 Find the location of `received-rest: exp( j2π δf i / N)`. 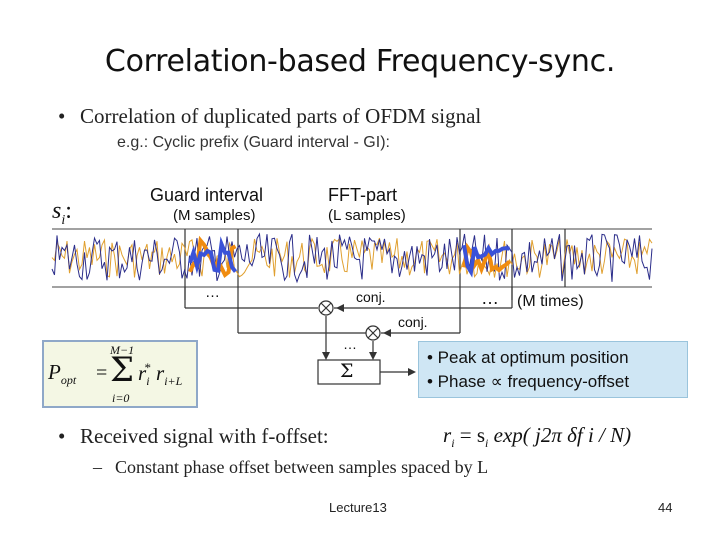

received-rest: exp( j2π δf i / N) is located at coordinates (562, 435).